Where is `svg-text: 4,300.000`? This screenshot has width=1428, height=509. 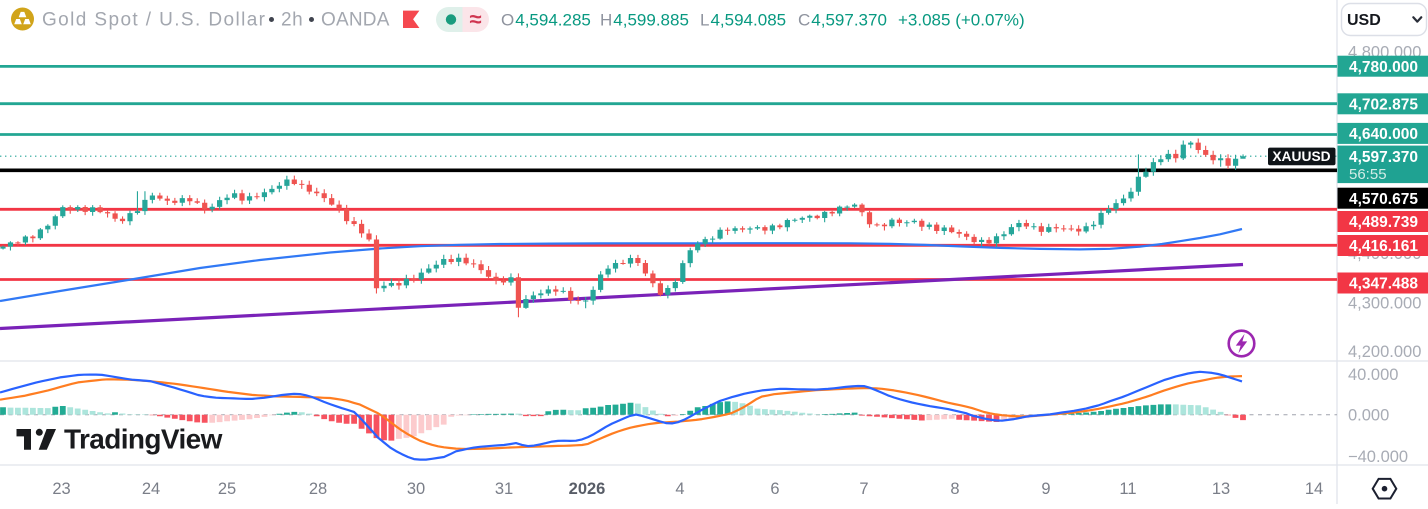 svg-text: 4,300.000 is located at coordinates (1384, 304).